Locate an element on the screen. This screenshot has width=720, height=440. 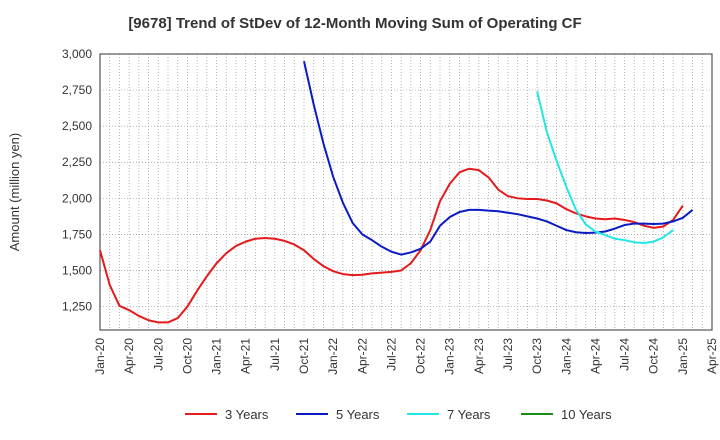
x-tick-label: Jul-20 is located at coordinates (158, 354).